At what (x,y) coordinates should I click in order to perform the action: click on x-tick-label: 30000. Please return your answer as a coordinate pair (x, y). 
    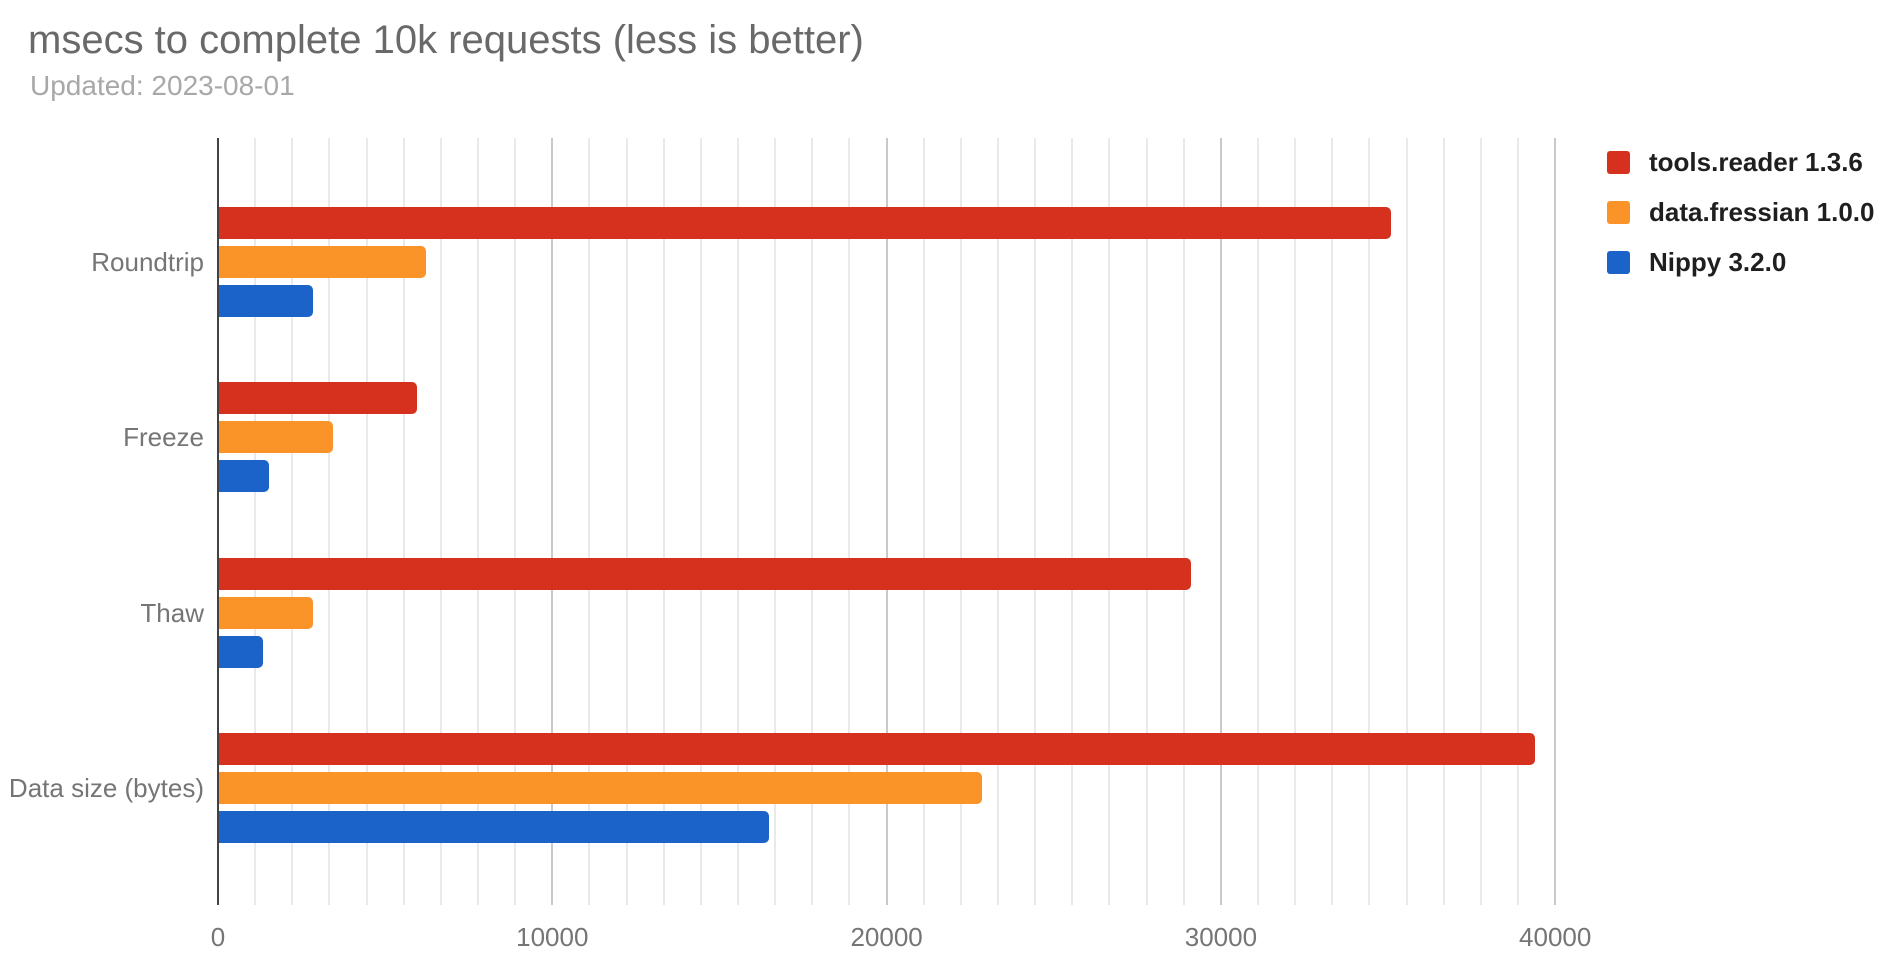
    Looking at the image, I should click on (1221, 937).